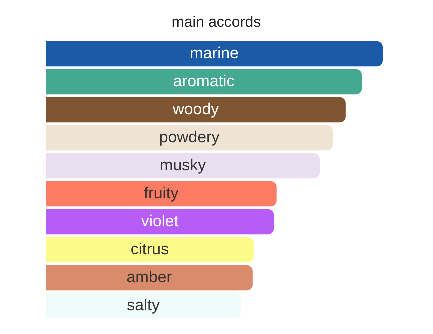 Image resolution: width=433 pixels, height=334 pixels. What do you see at coordinates (217, 22) in the screenshot?
I see `chart-title: main accords` at bounding box center [217, 22].